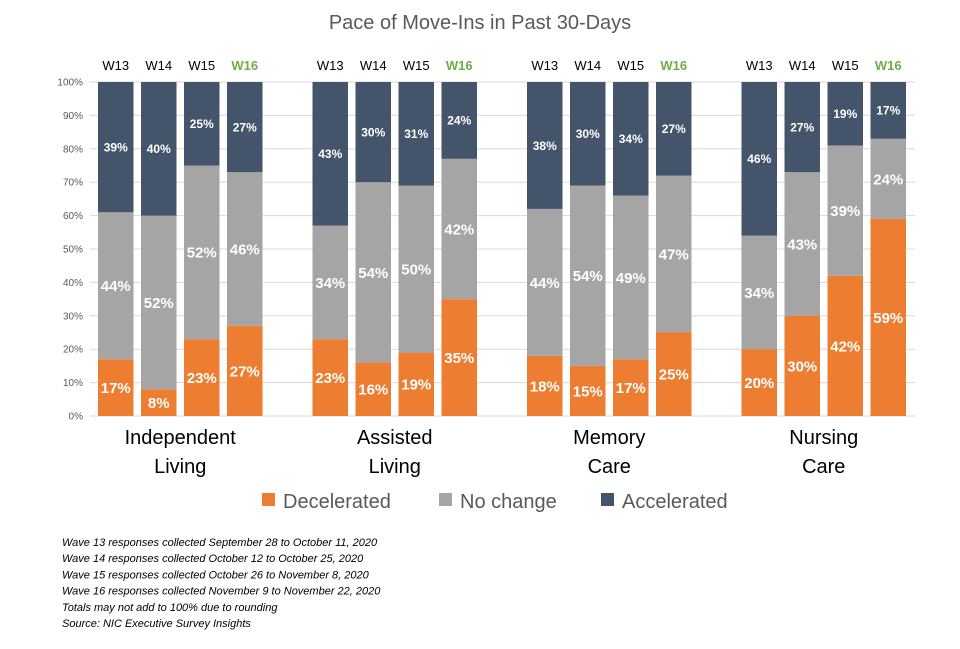 This screenshot has height=649, width=960. I want to click on data-label: 19%, so click(845, 114).